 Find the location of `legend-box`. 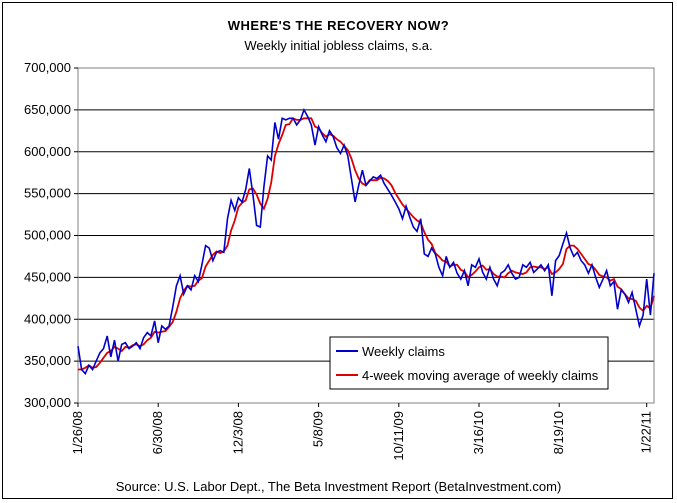

legend-box is located at coordinates (469, 363).